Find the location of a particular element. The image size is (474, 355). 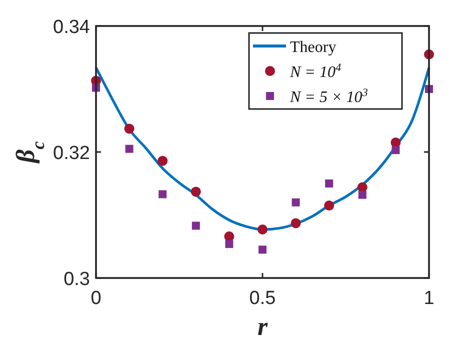

y-tick-label: 0.34 is located at coordinates (71, 27).